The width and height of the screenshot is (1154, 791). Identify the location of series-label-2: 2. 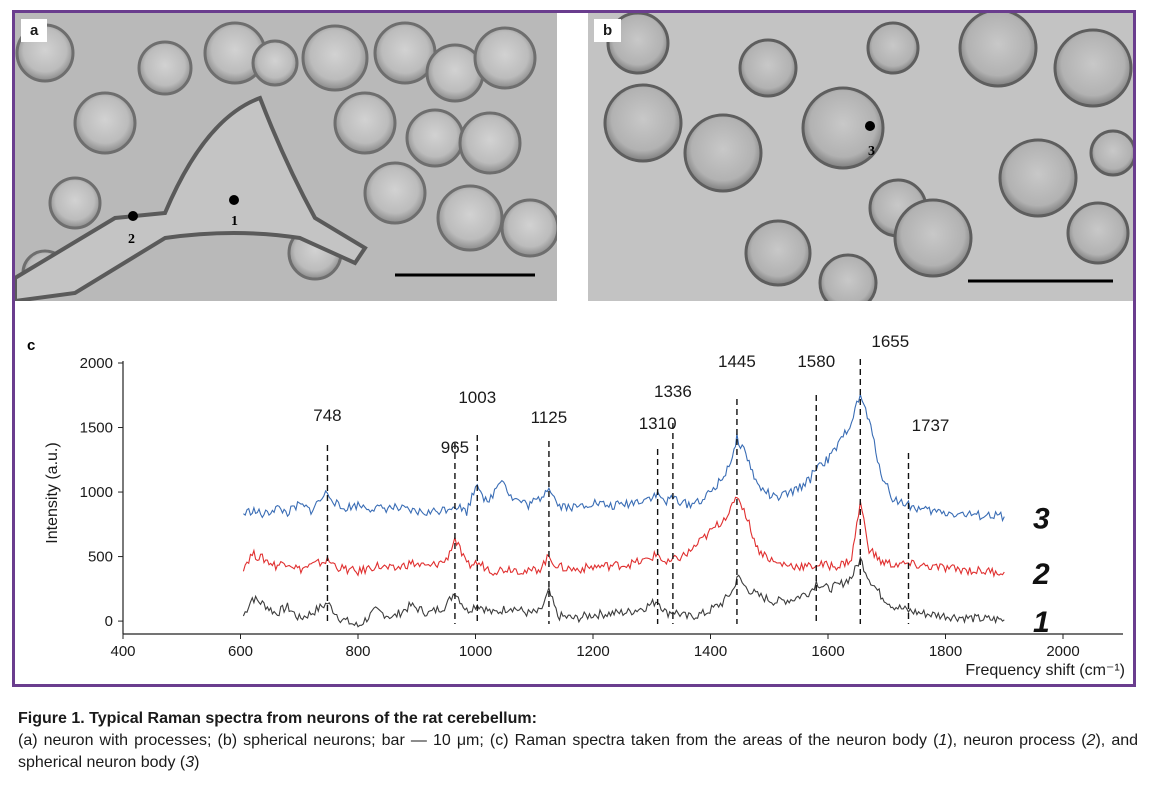
(1041, 574).